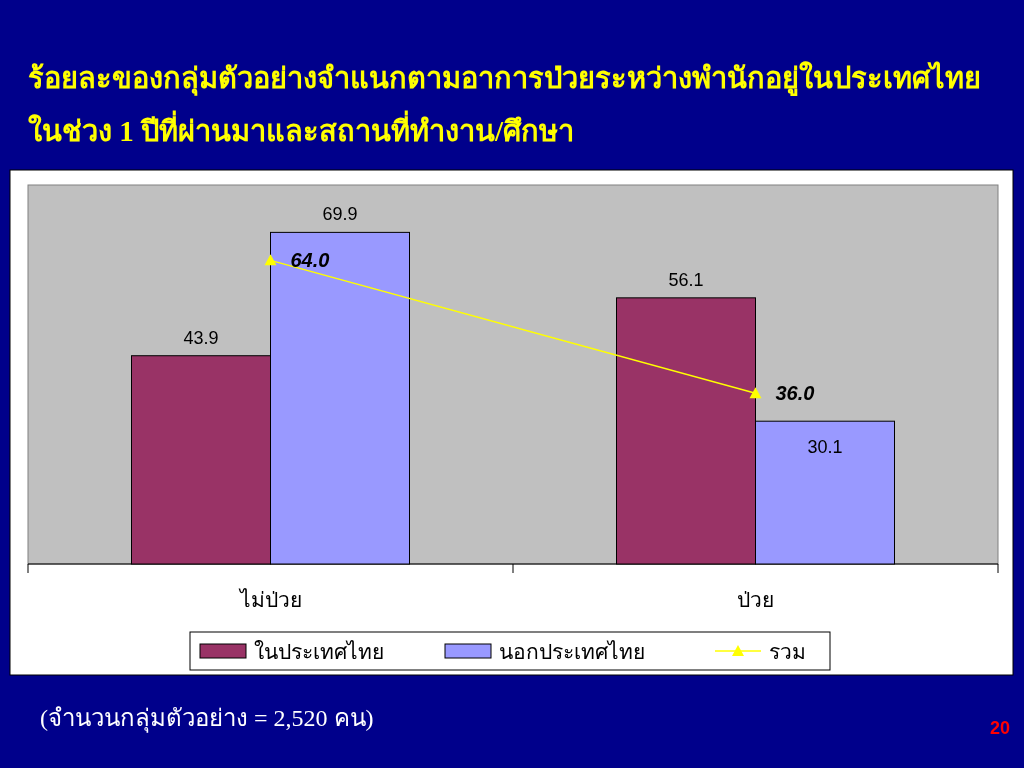  I want to click on annotation: (จำนวนกลุ่มตัวอย่าง = 2,520 คน), so click(207, 719).